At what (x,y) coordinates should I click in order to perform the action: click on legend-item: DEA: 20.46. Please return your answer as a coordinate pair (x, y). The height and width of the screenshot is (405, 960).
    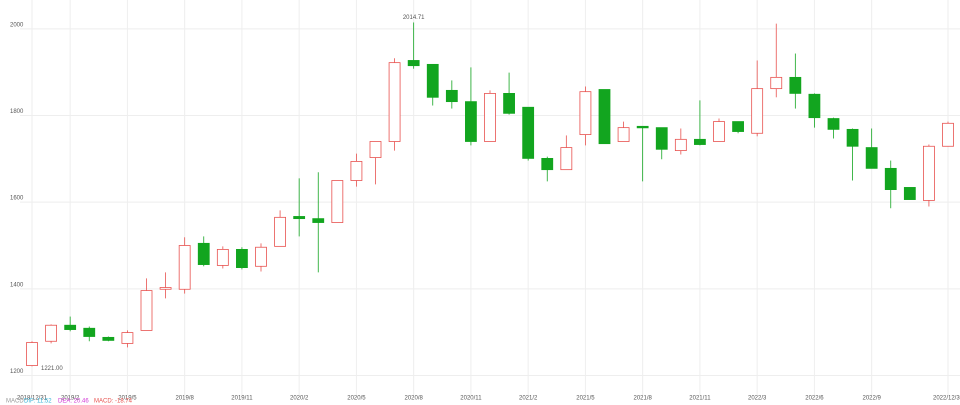
    Looking at the image, I should click on (73, 402).